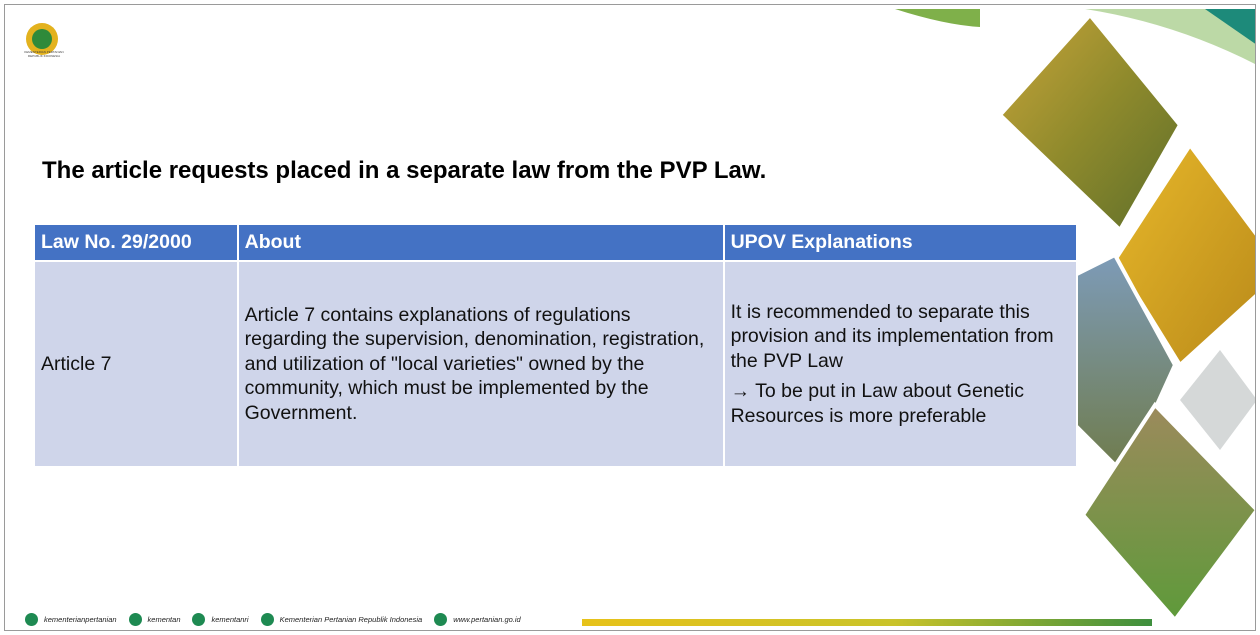 This screenshot has width=1260, height=635. I want to click on header-cell: UPOV Explanations, so click(900, 242).